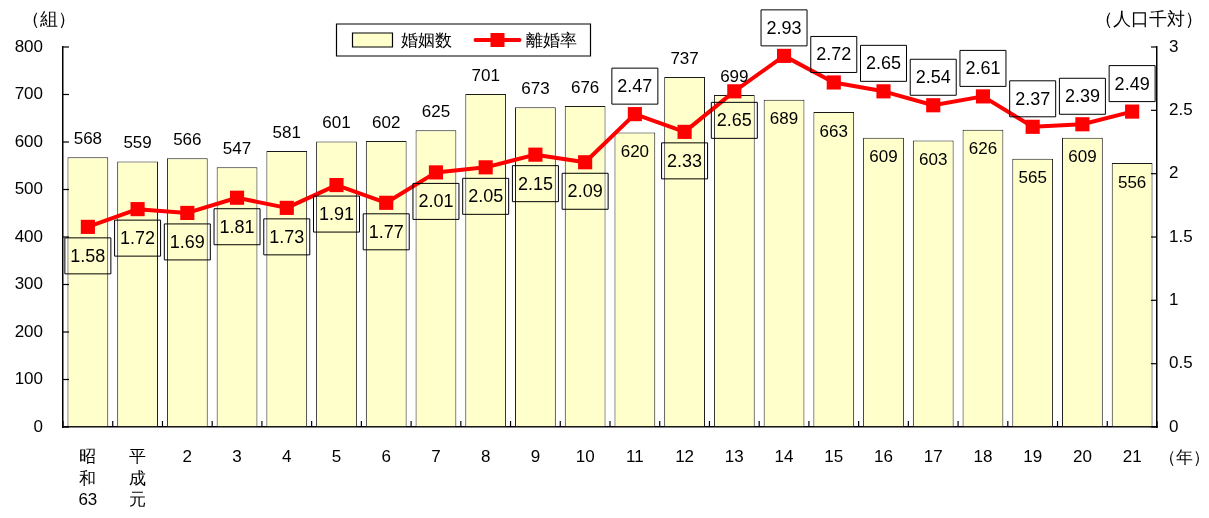  What do you see at coordinates (38, 426) in the screenshot?
I see `y-tick-label: 0` at bounding box center [38, 426].